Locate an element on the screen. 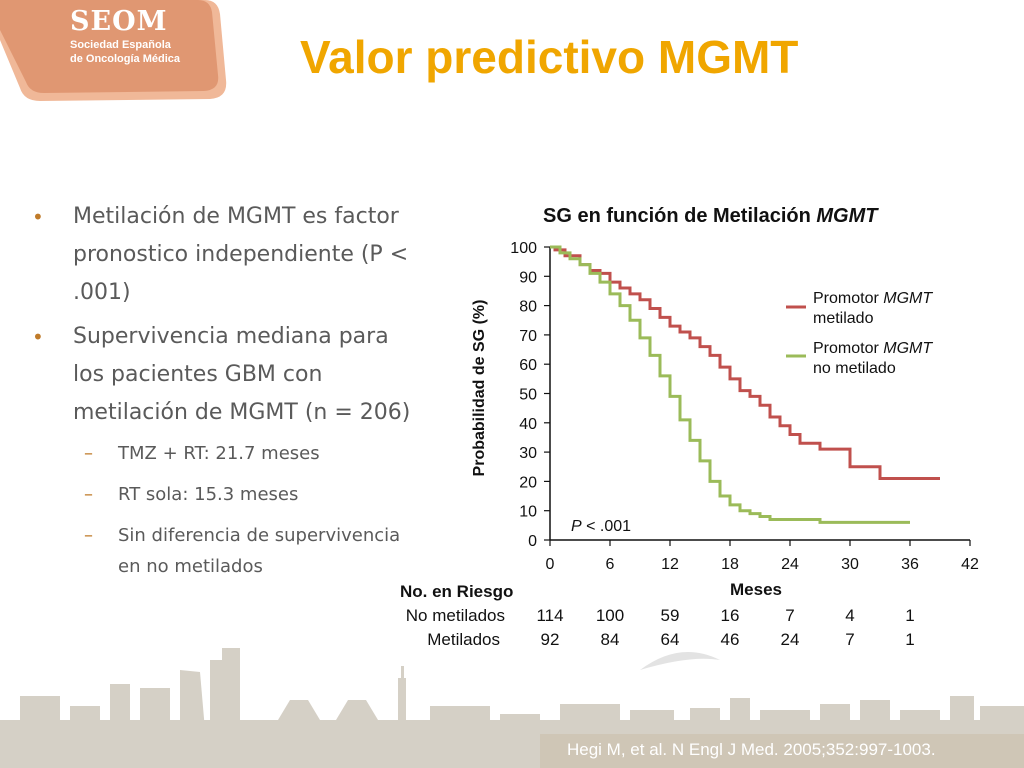 This screenshot has height=768, width=1024. logo-tab is located at coordinates (113, 50).